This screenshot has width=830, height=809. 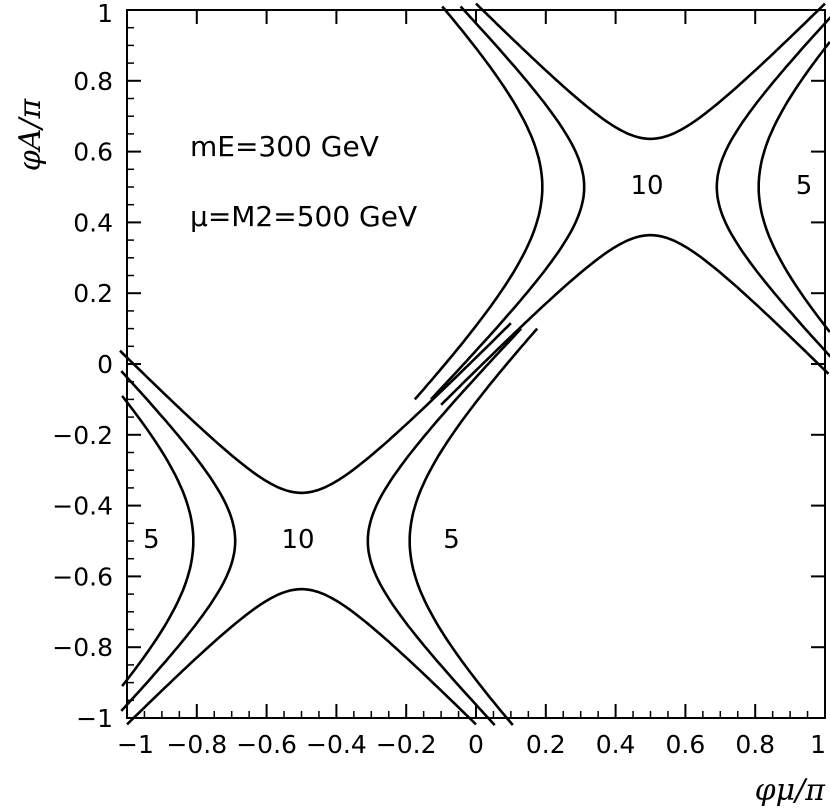 I want to click on y-tick-label: 0.6, so click(x=93, y=152).